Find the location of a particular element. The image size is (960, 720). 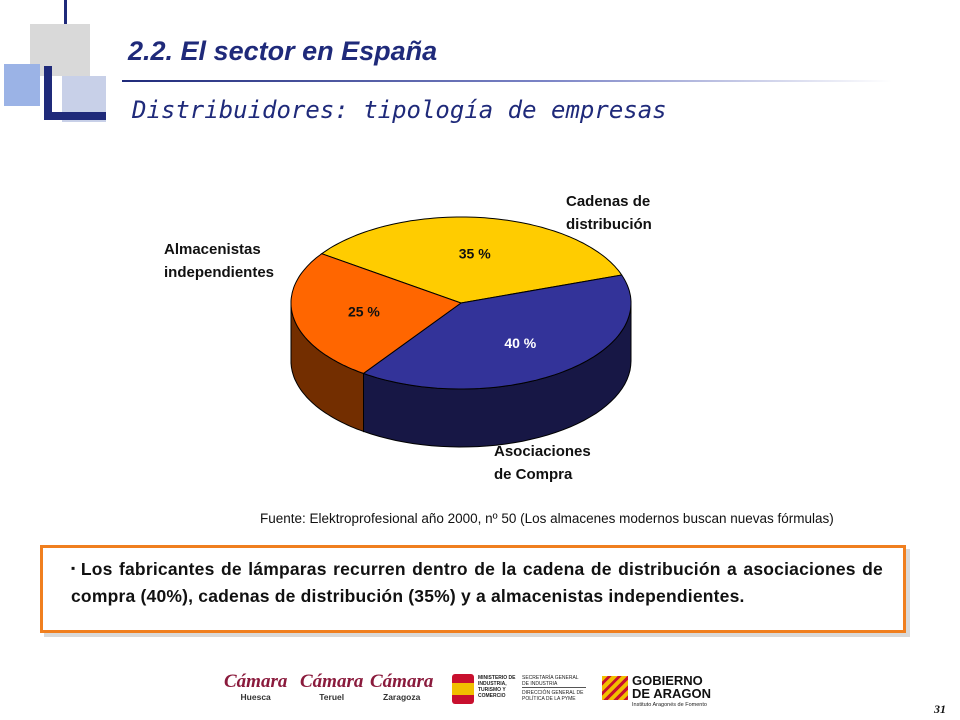

camara-teruel-city: Teruel is located at coordinates (332, 697).